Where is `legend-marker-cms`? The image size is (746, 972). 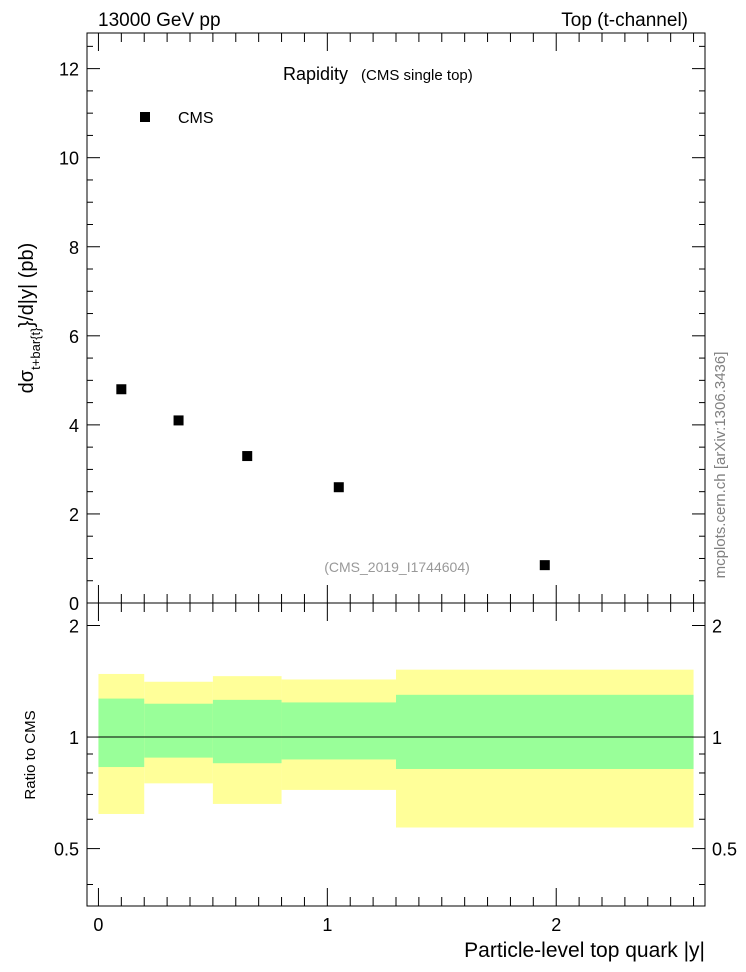 legend-marker-cms is located at coordinates (145, 117).